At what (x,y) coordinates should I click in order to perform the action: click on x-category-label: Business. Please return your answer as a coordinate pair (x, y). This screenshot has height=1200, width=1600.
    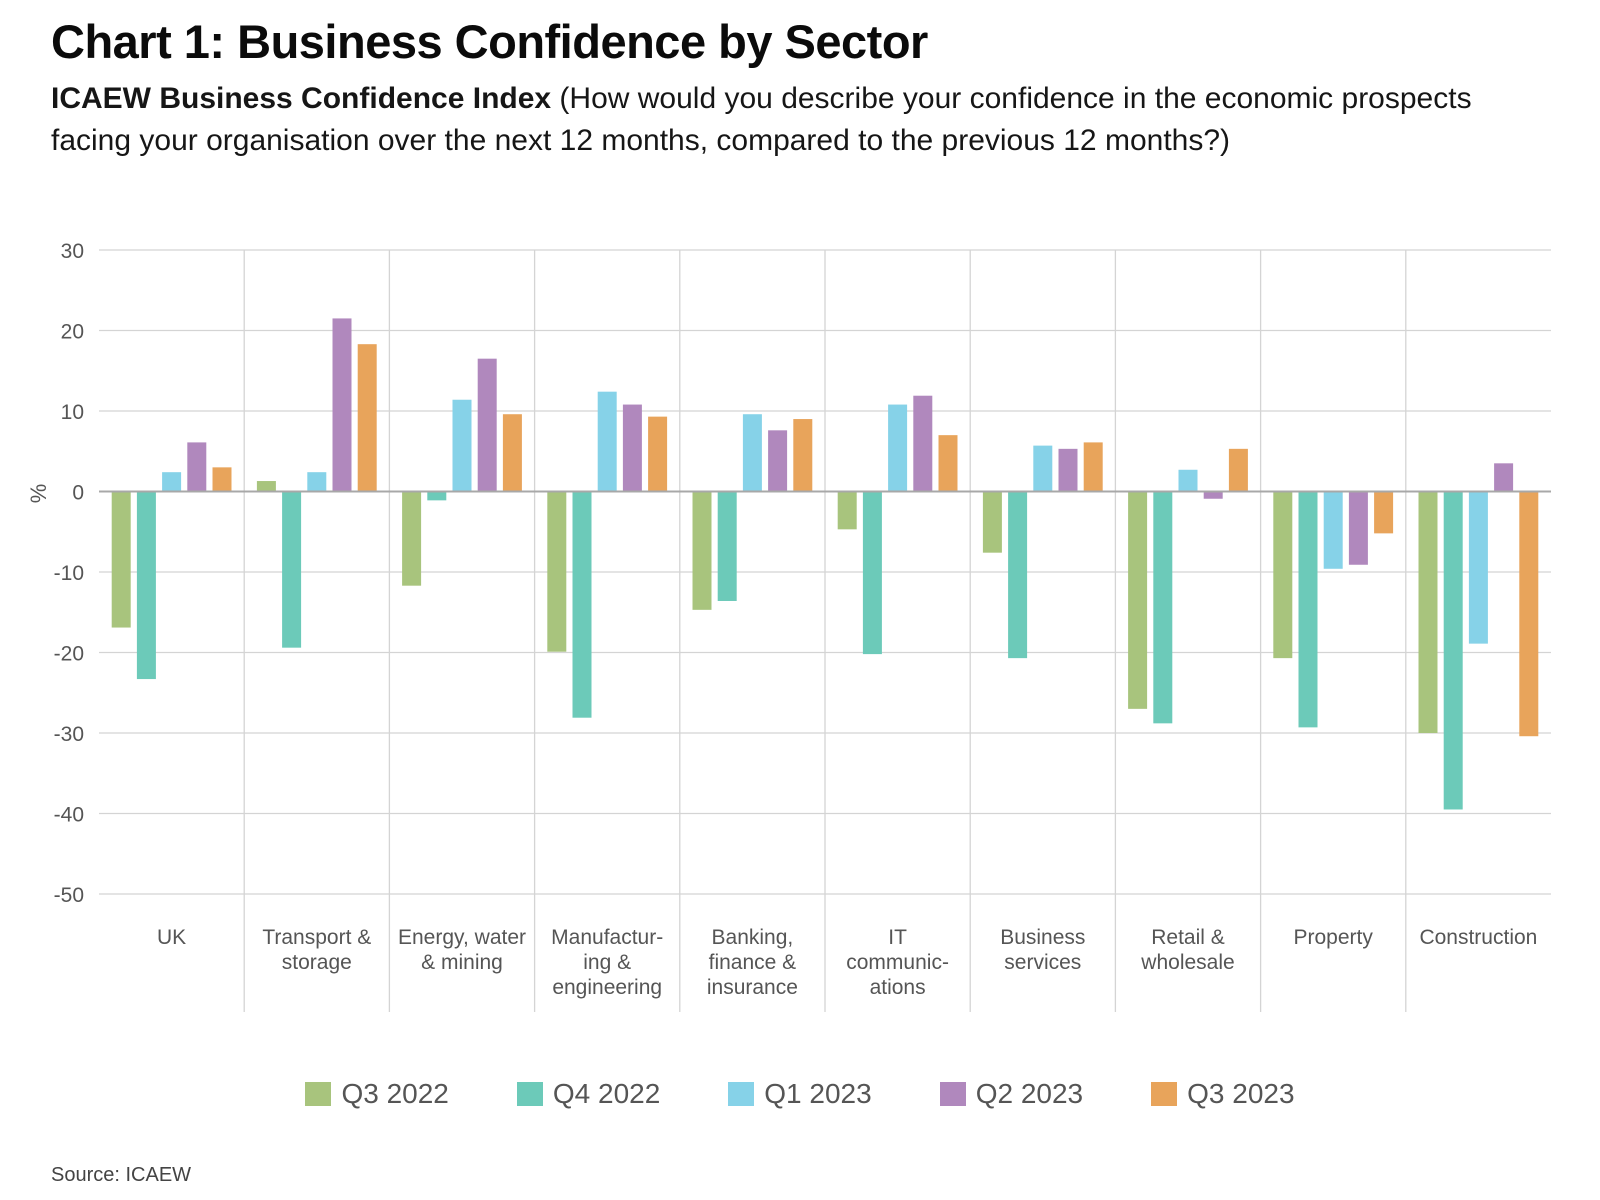
    Looking at the image, I should click on (1042, 937).